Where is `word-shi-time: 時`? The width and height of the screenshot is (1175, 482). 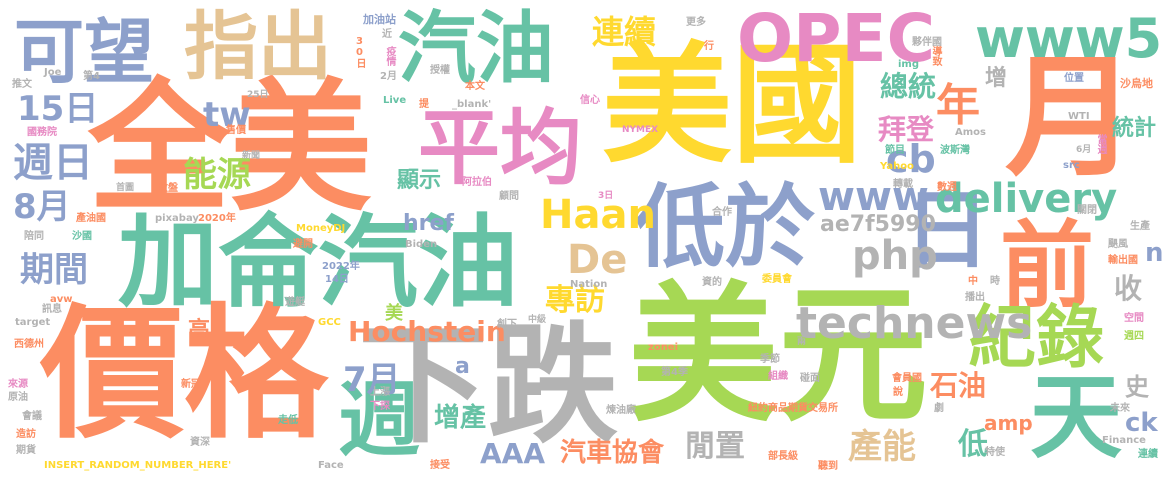 word-shi-time: 時 is located at coordinates (995, 281).